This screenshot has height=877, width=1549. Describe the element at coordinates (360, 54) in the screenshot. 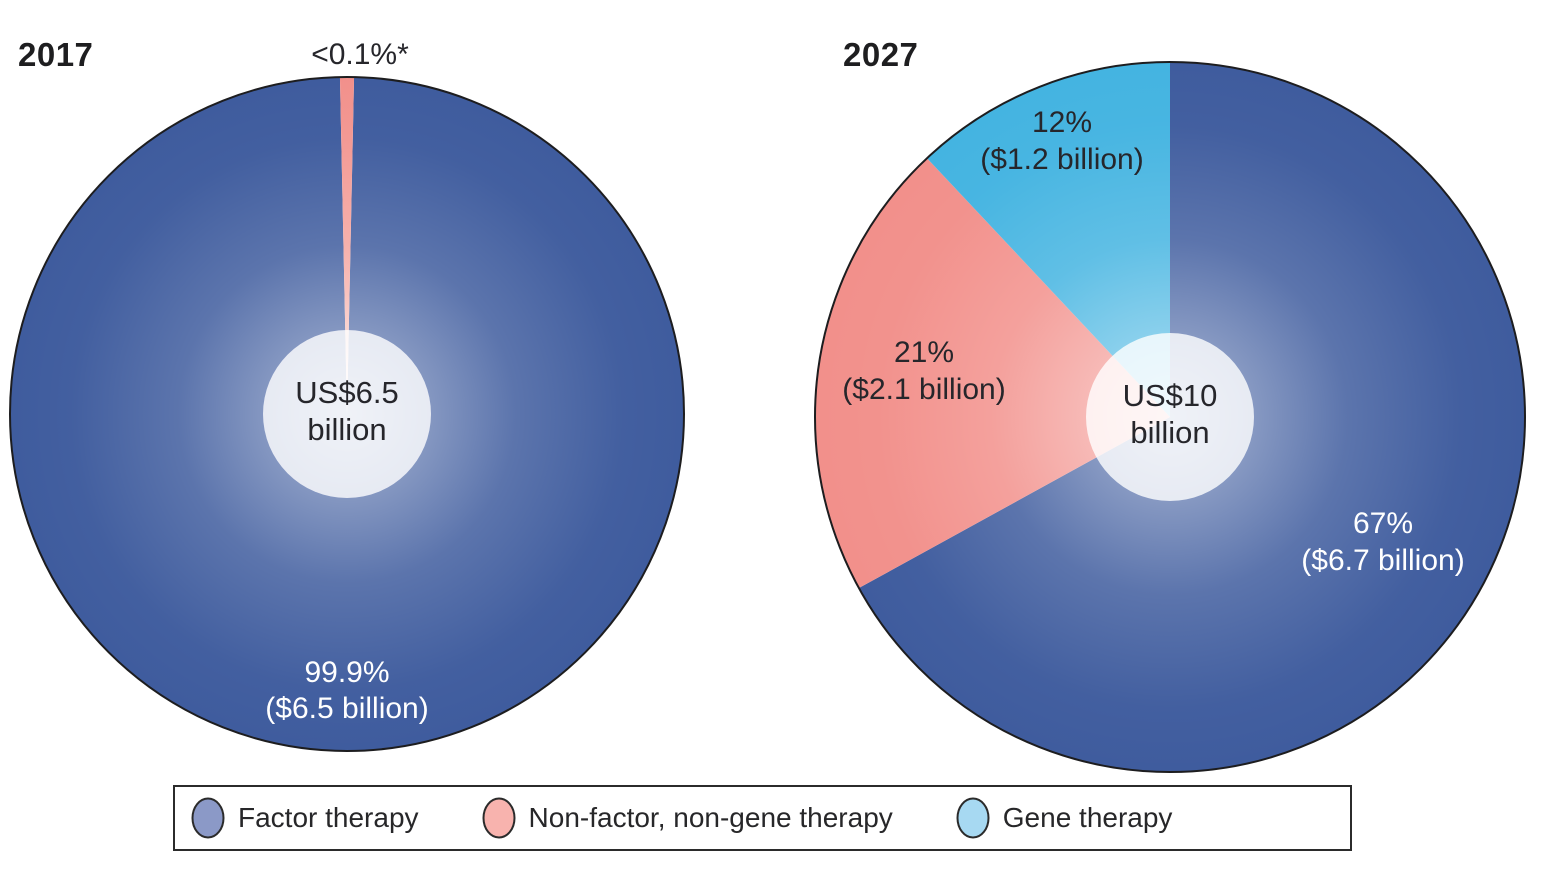

I see `left-pie-nonfactor-slice-label: <0.1%*` at that location.